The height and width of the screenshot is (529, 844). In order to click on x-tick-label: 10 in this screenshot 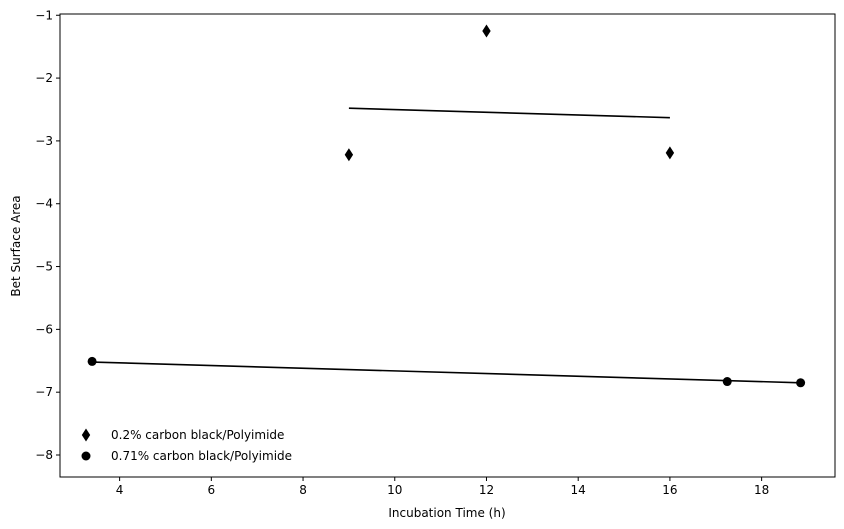, I will do `click(394, 490)`.